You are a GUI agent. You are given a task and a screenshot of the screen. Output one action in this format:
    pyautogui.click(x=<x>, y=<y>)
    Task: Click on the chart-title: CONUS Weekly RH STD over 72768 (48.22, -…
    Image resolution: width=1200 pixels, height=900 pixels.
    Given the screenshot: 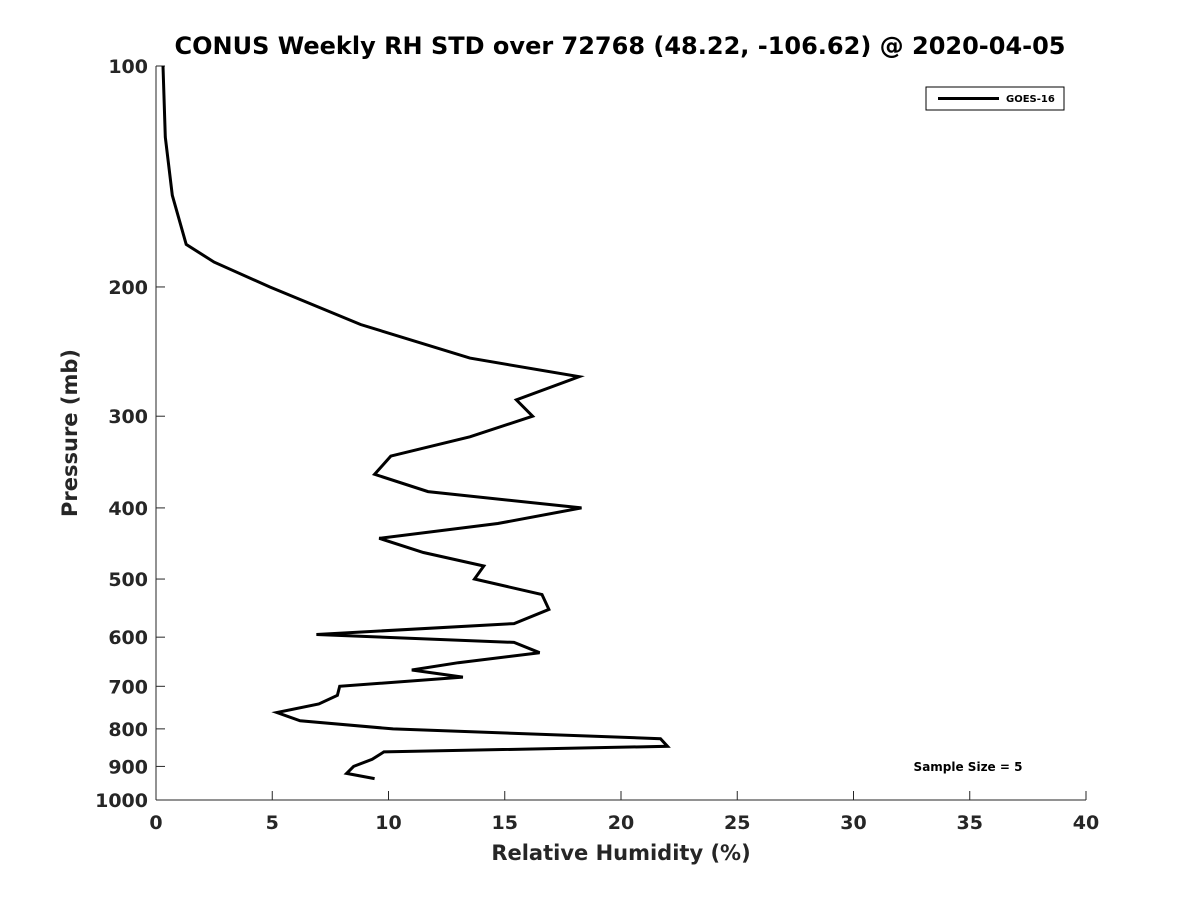 What is the action you would take?
    pyautogui.click(x=619, y=46)
    